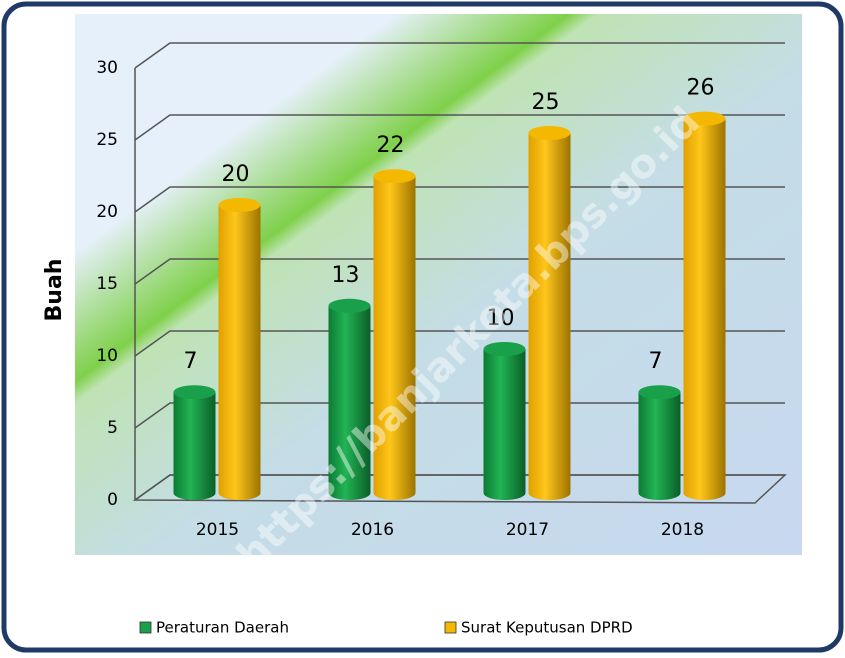 The width and height of the screenshot is (845, 658). What do you see at coordinates (701, 88) in the screenshot?
I see `data-label: 26` at bounding box center [701, 88].